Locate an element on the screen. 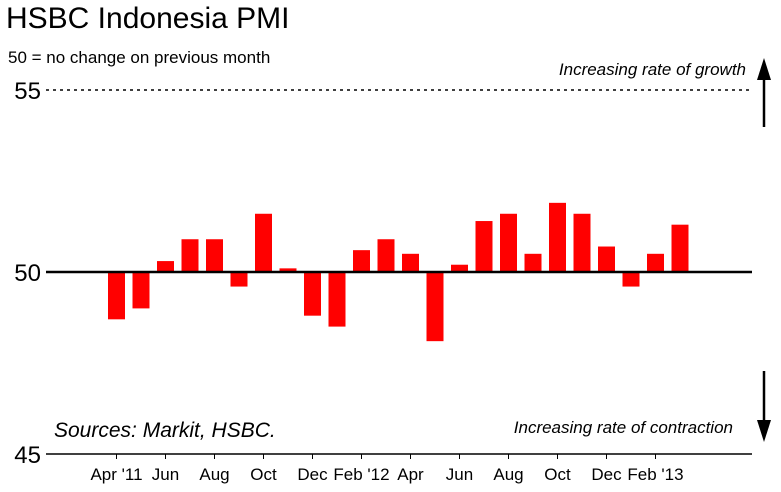  y-tick-label: 55 is located at coordinates (27, 91).